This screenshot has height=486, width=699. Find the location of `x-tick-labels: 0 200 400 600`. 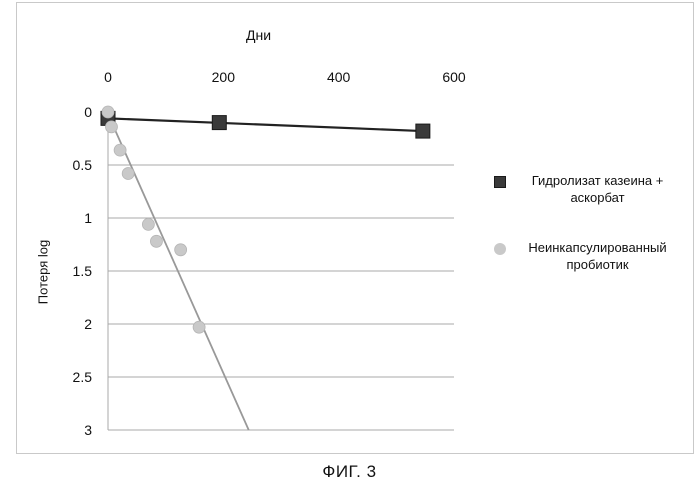

x-tick-labels: 0 200 400 600 is located at coordinates (285, 77).